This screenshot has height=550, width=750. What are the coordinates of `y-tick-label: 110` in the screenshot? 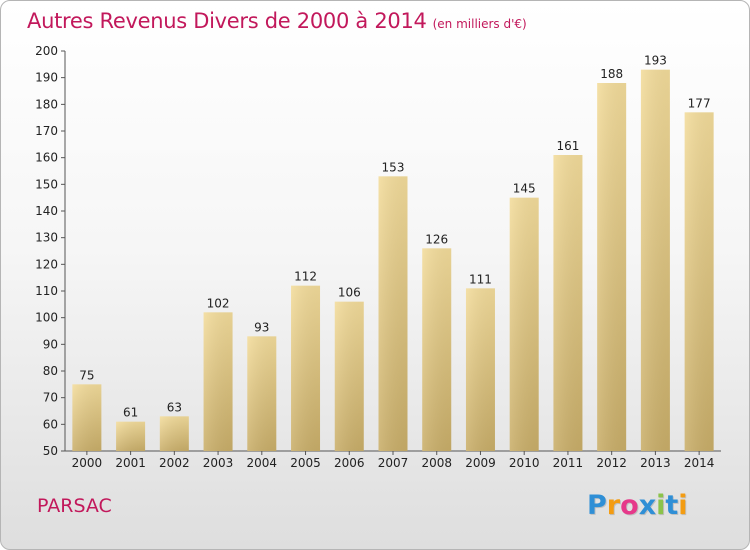 It's located at (46, 291).